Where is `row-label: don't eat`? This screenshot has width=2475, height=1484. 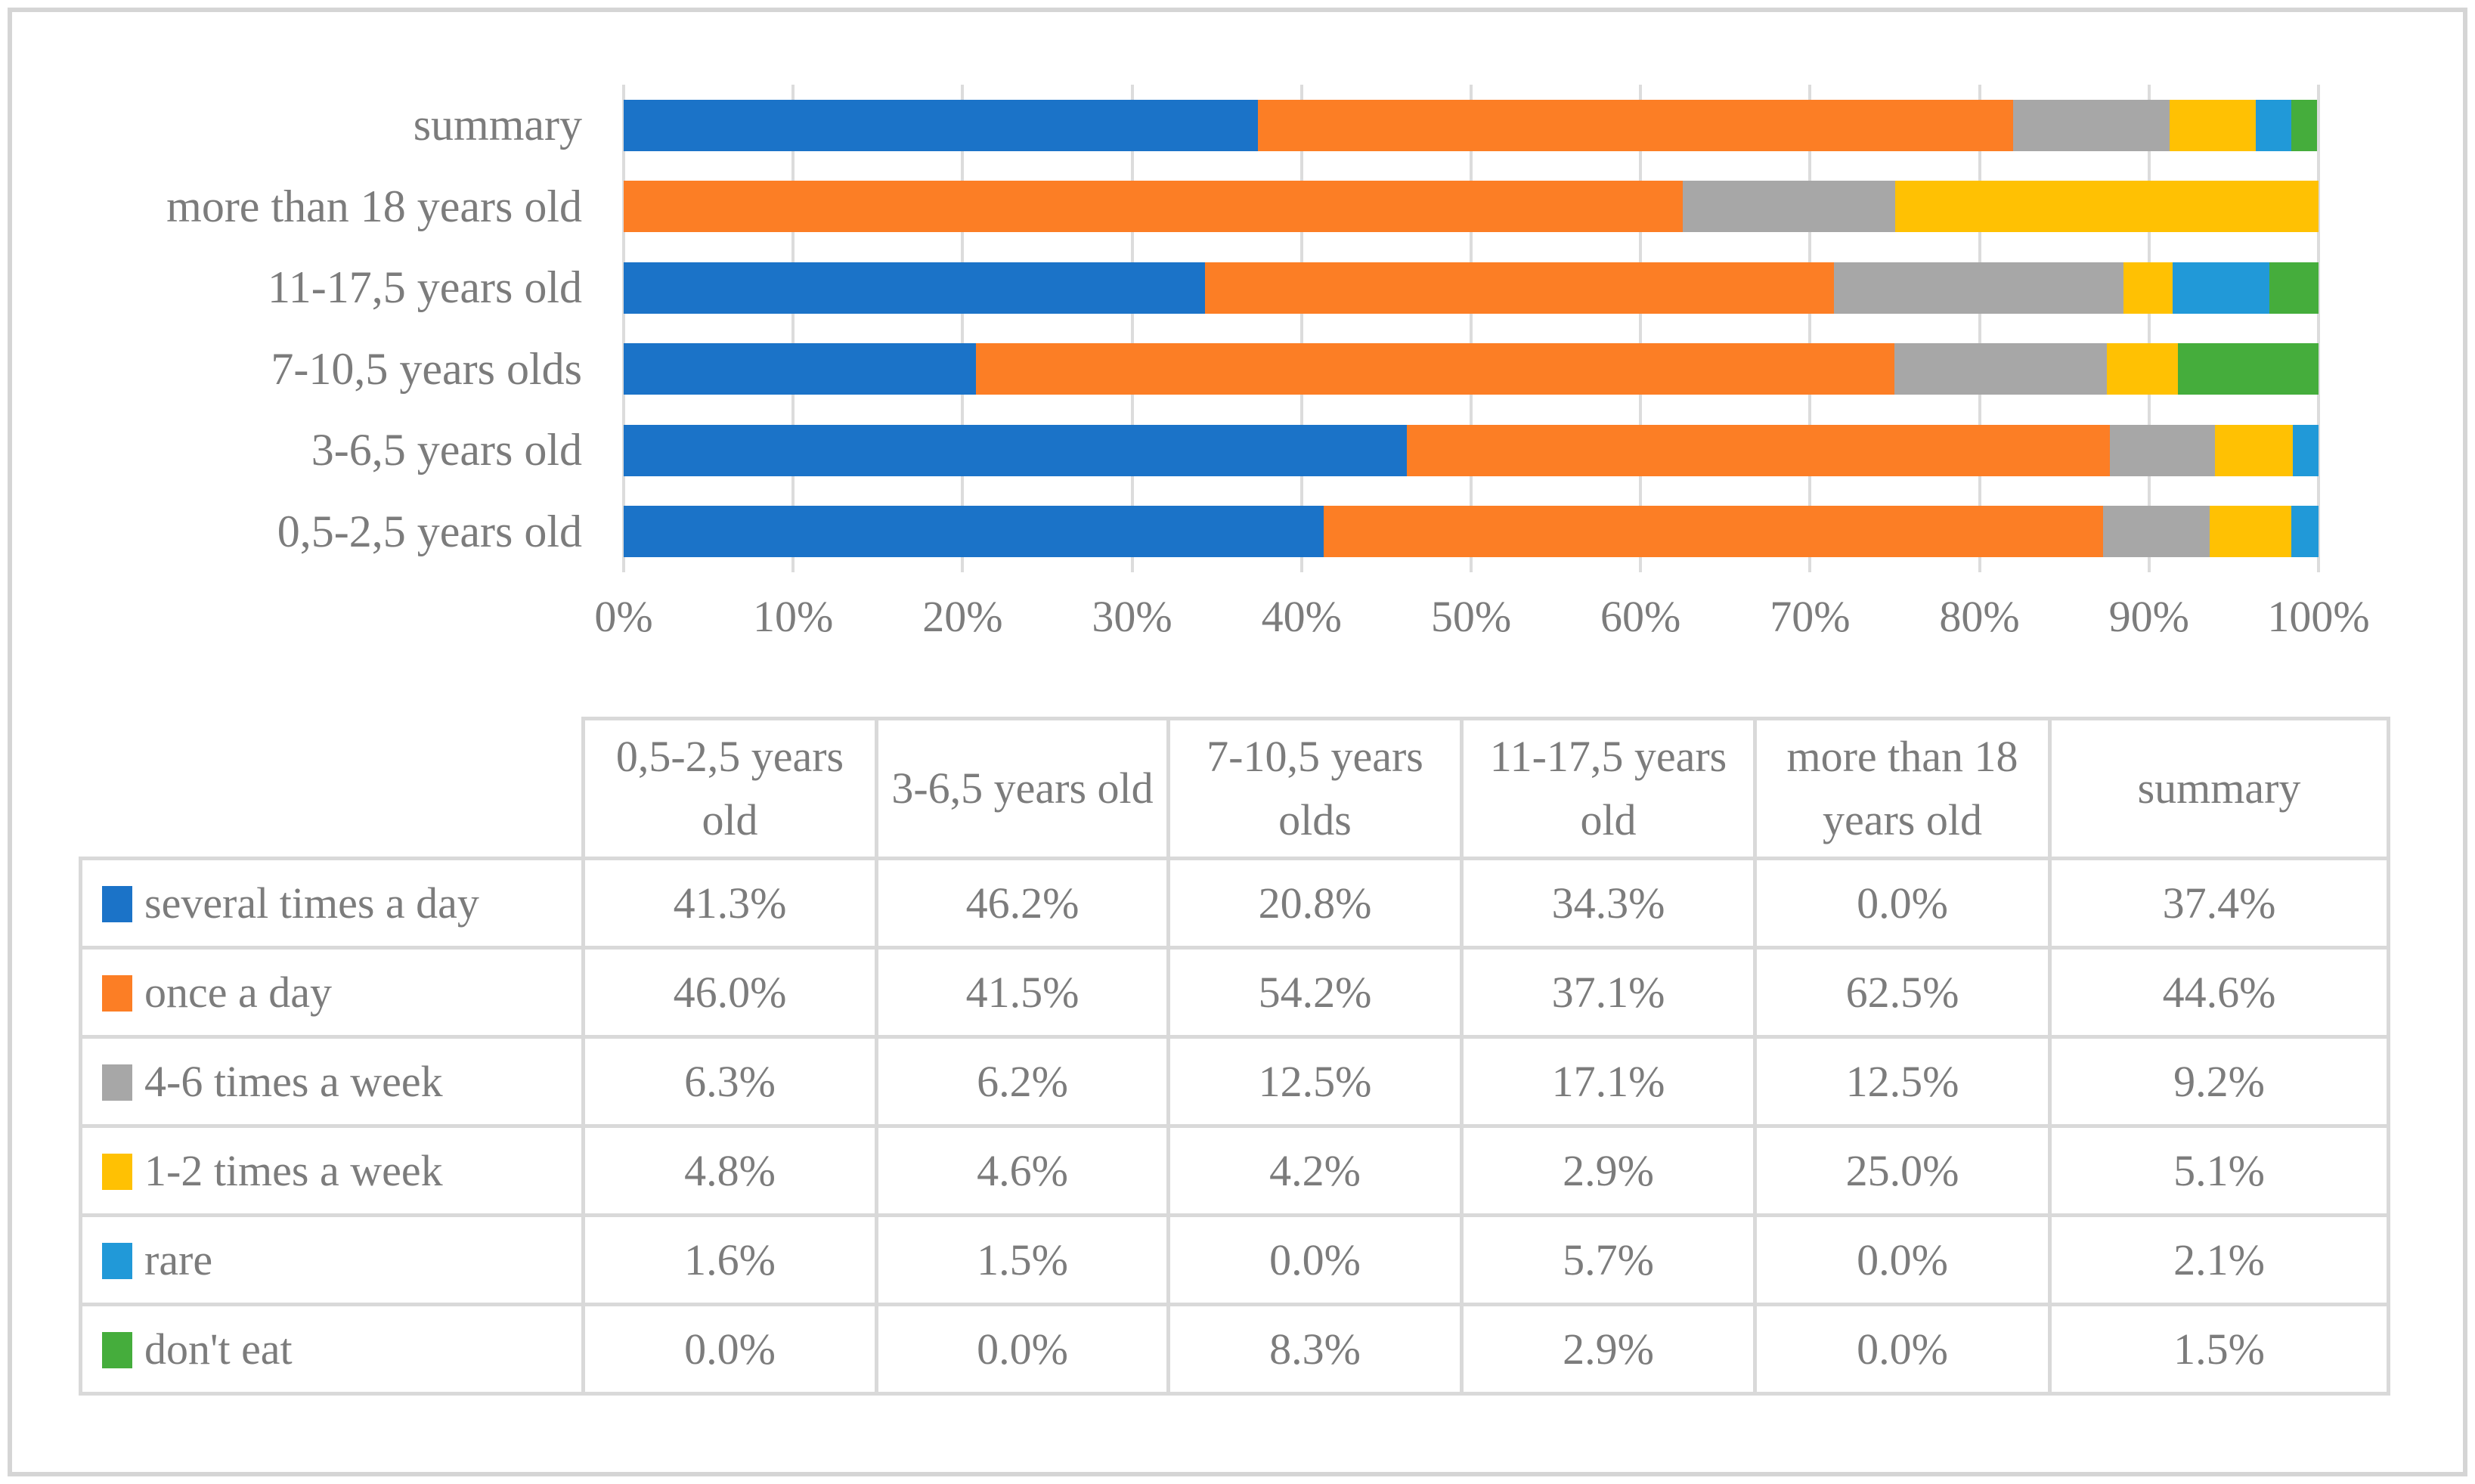 row-label: don't eat is located at coordinates (218, 1349).